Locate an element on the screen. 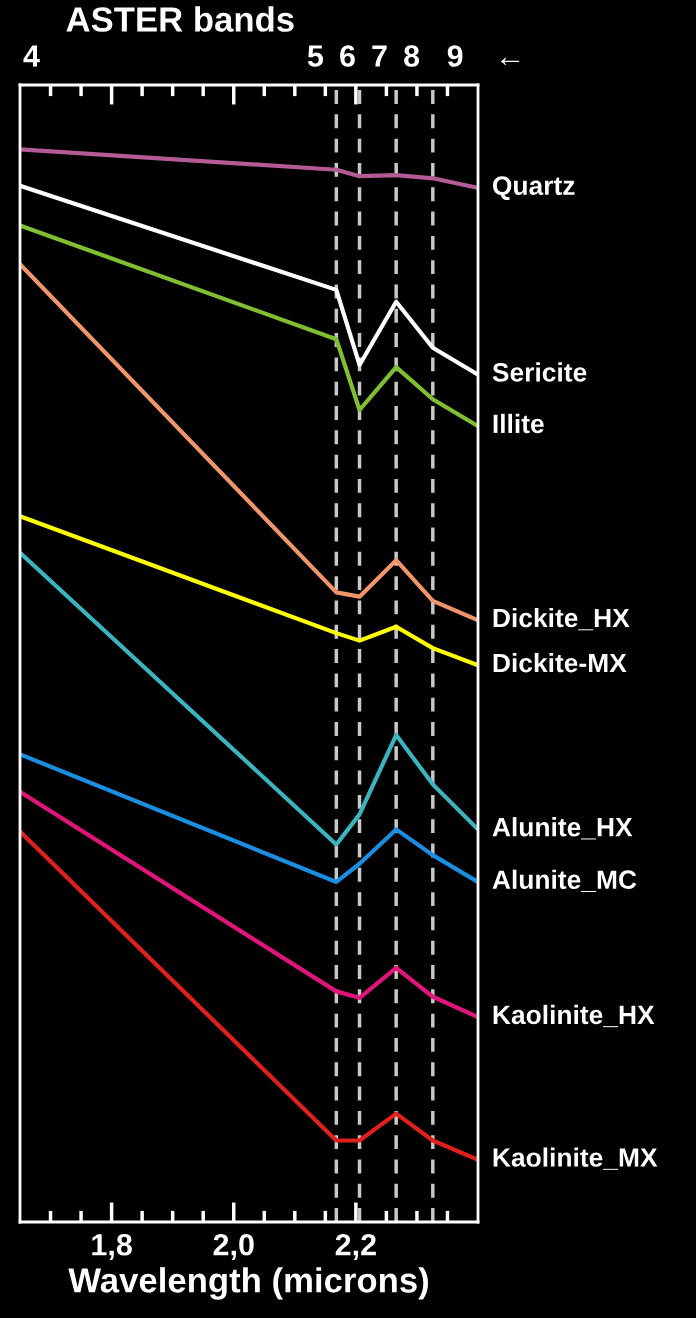  text: 4 is located at coordinates (31, 56).